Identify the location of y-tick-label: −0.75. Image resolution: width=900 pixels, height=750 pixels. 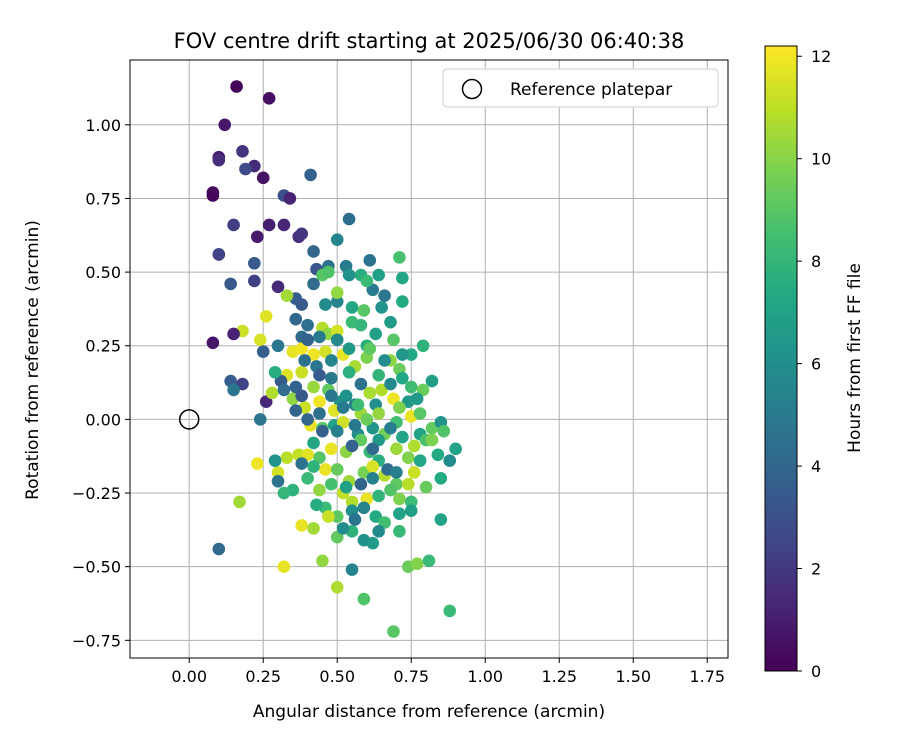
(96, 640).